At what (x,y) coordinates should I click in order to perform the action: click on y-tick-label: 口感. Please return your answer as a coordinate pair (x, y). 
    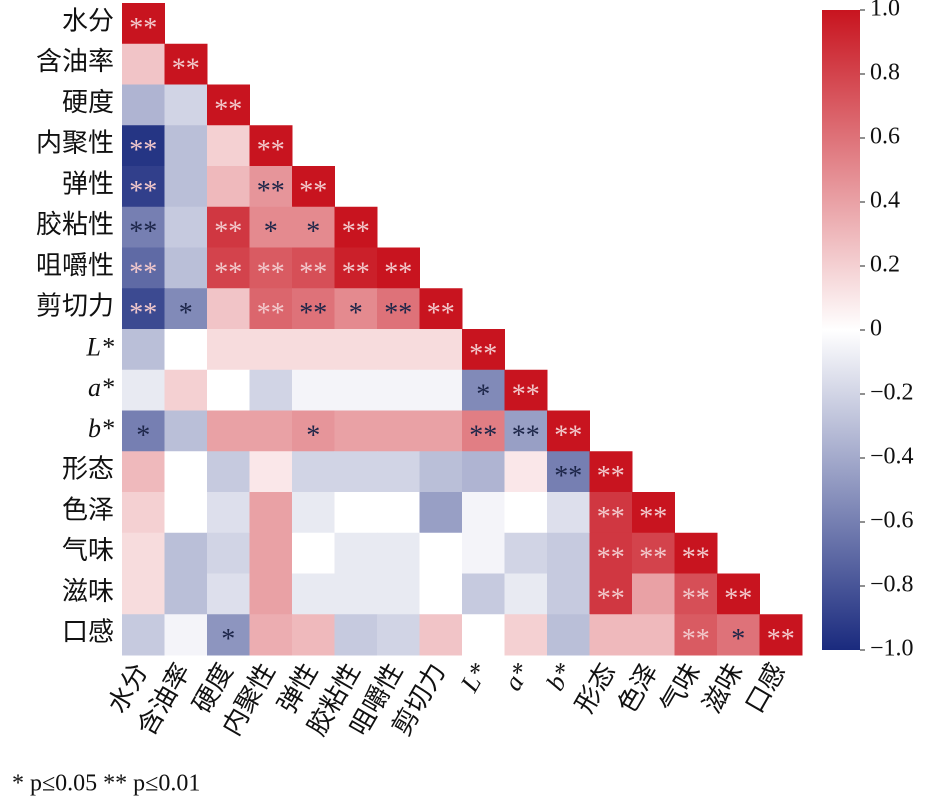
    Looking at the image, I should click on (88, 632).